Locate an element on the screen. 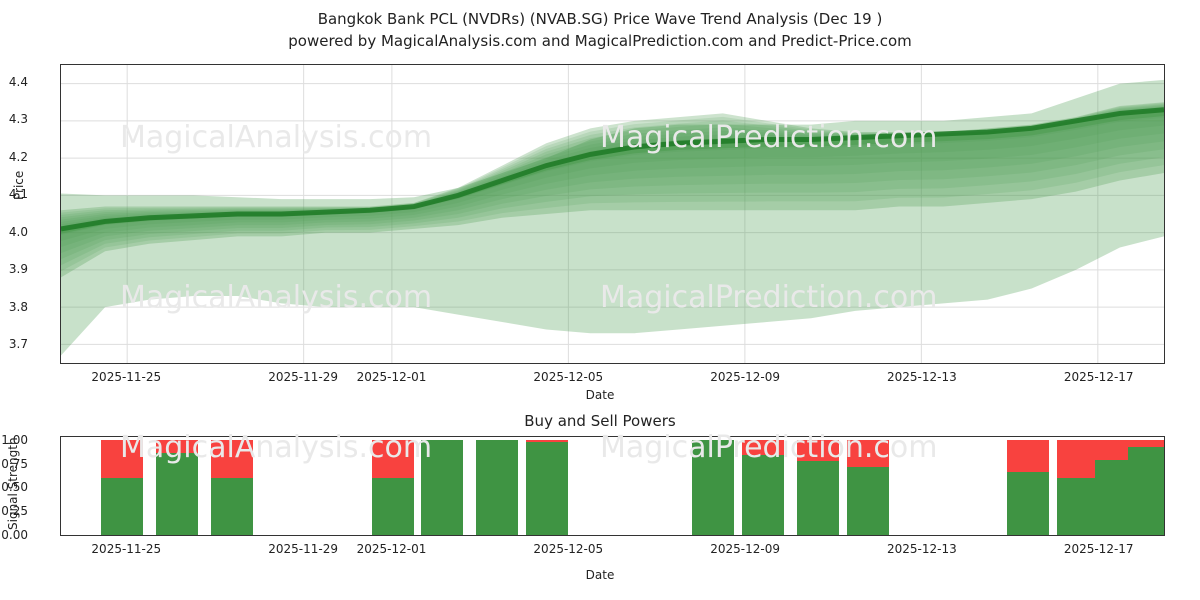  signal-x-tick: 2025-12-13 is located at coordinates (922, 549).